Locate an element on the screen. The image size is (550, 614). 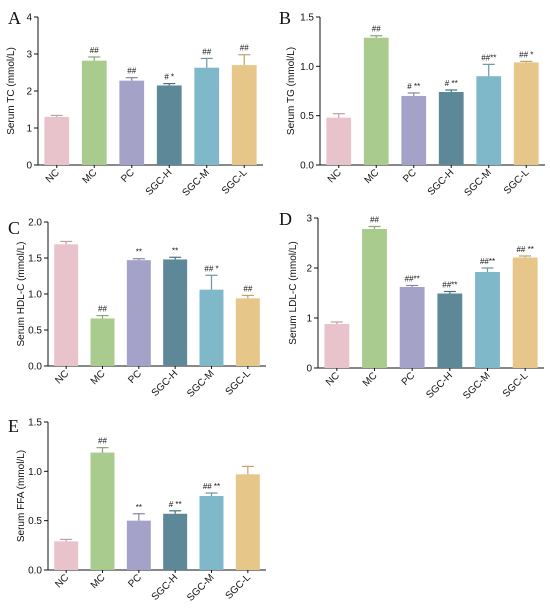
panel-letter: C is located at coordinates (14, 228).